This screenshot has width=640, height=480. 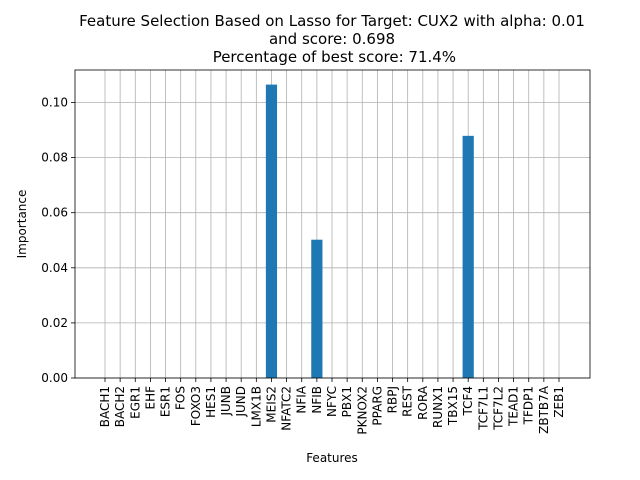 What do you see at coordinates (302, 399) in the screenshot?
I see `x-tick-label: NFIA` at bounding box center [302, 399].